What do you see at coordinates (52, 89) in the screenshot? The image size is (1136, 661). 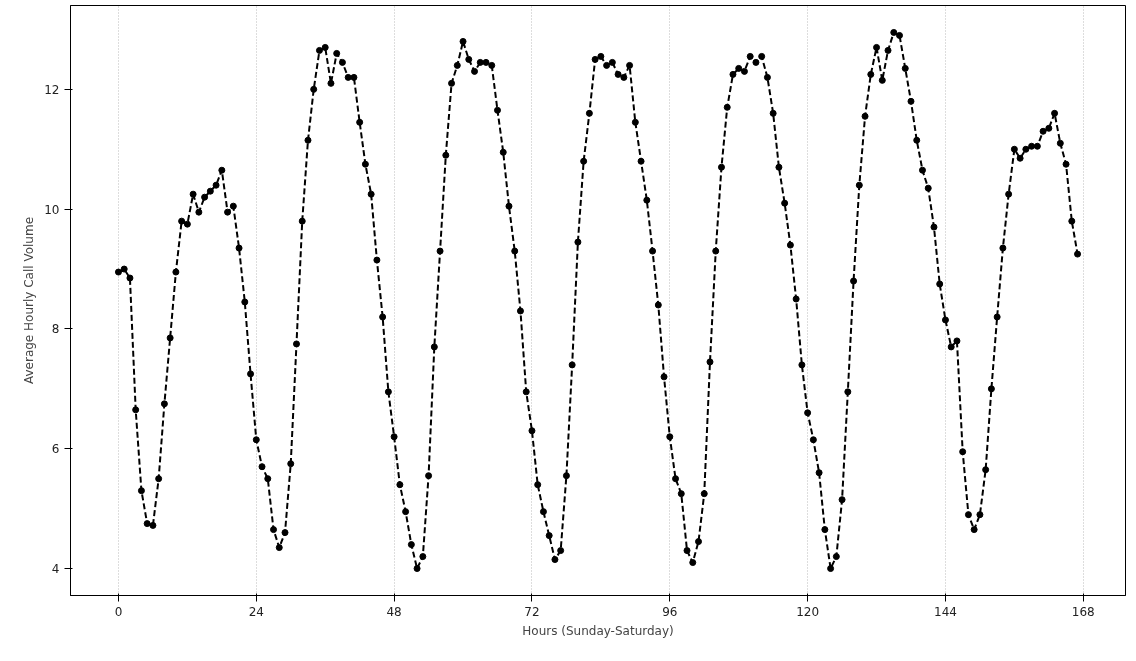 I see `y-tick-label: 12` at bounding box center [52, 89].